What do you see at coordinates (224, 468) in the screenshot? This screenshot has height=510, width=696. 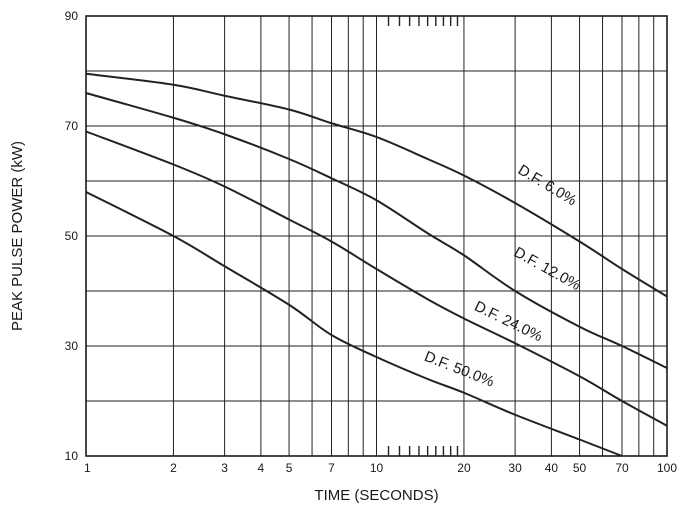 I see `x-tick-label: 3` at bounding box center [224, 468].